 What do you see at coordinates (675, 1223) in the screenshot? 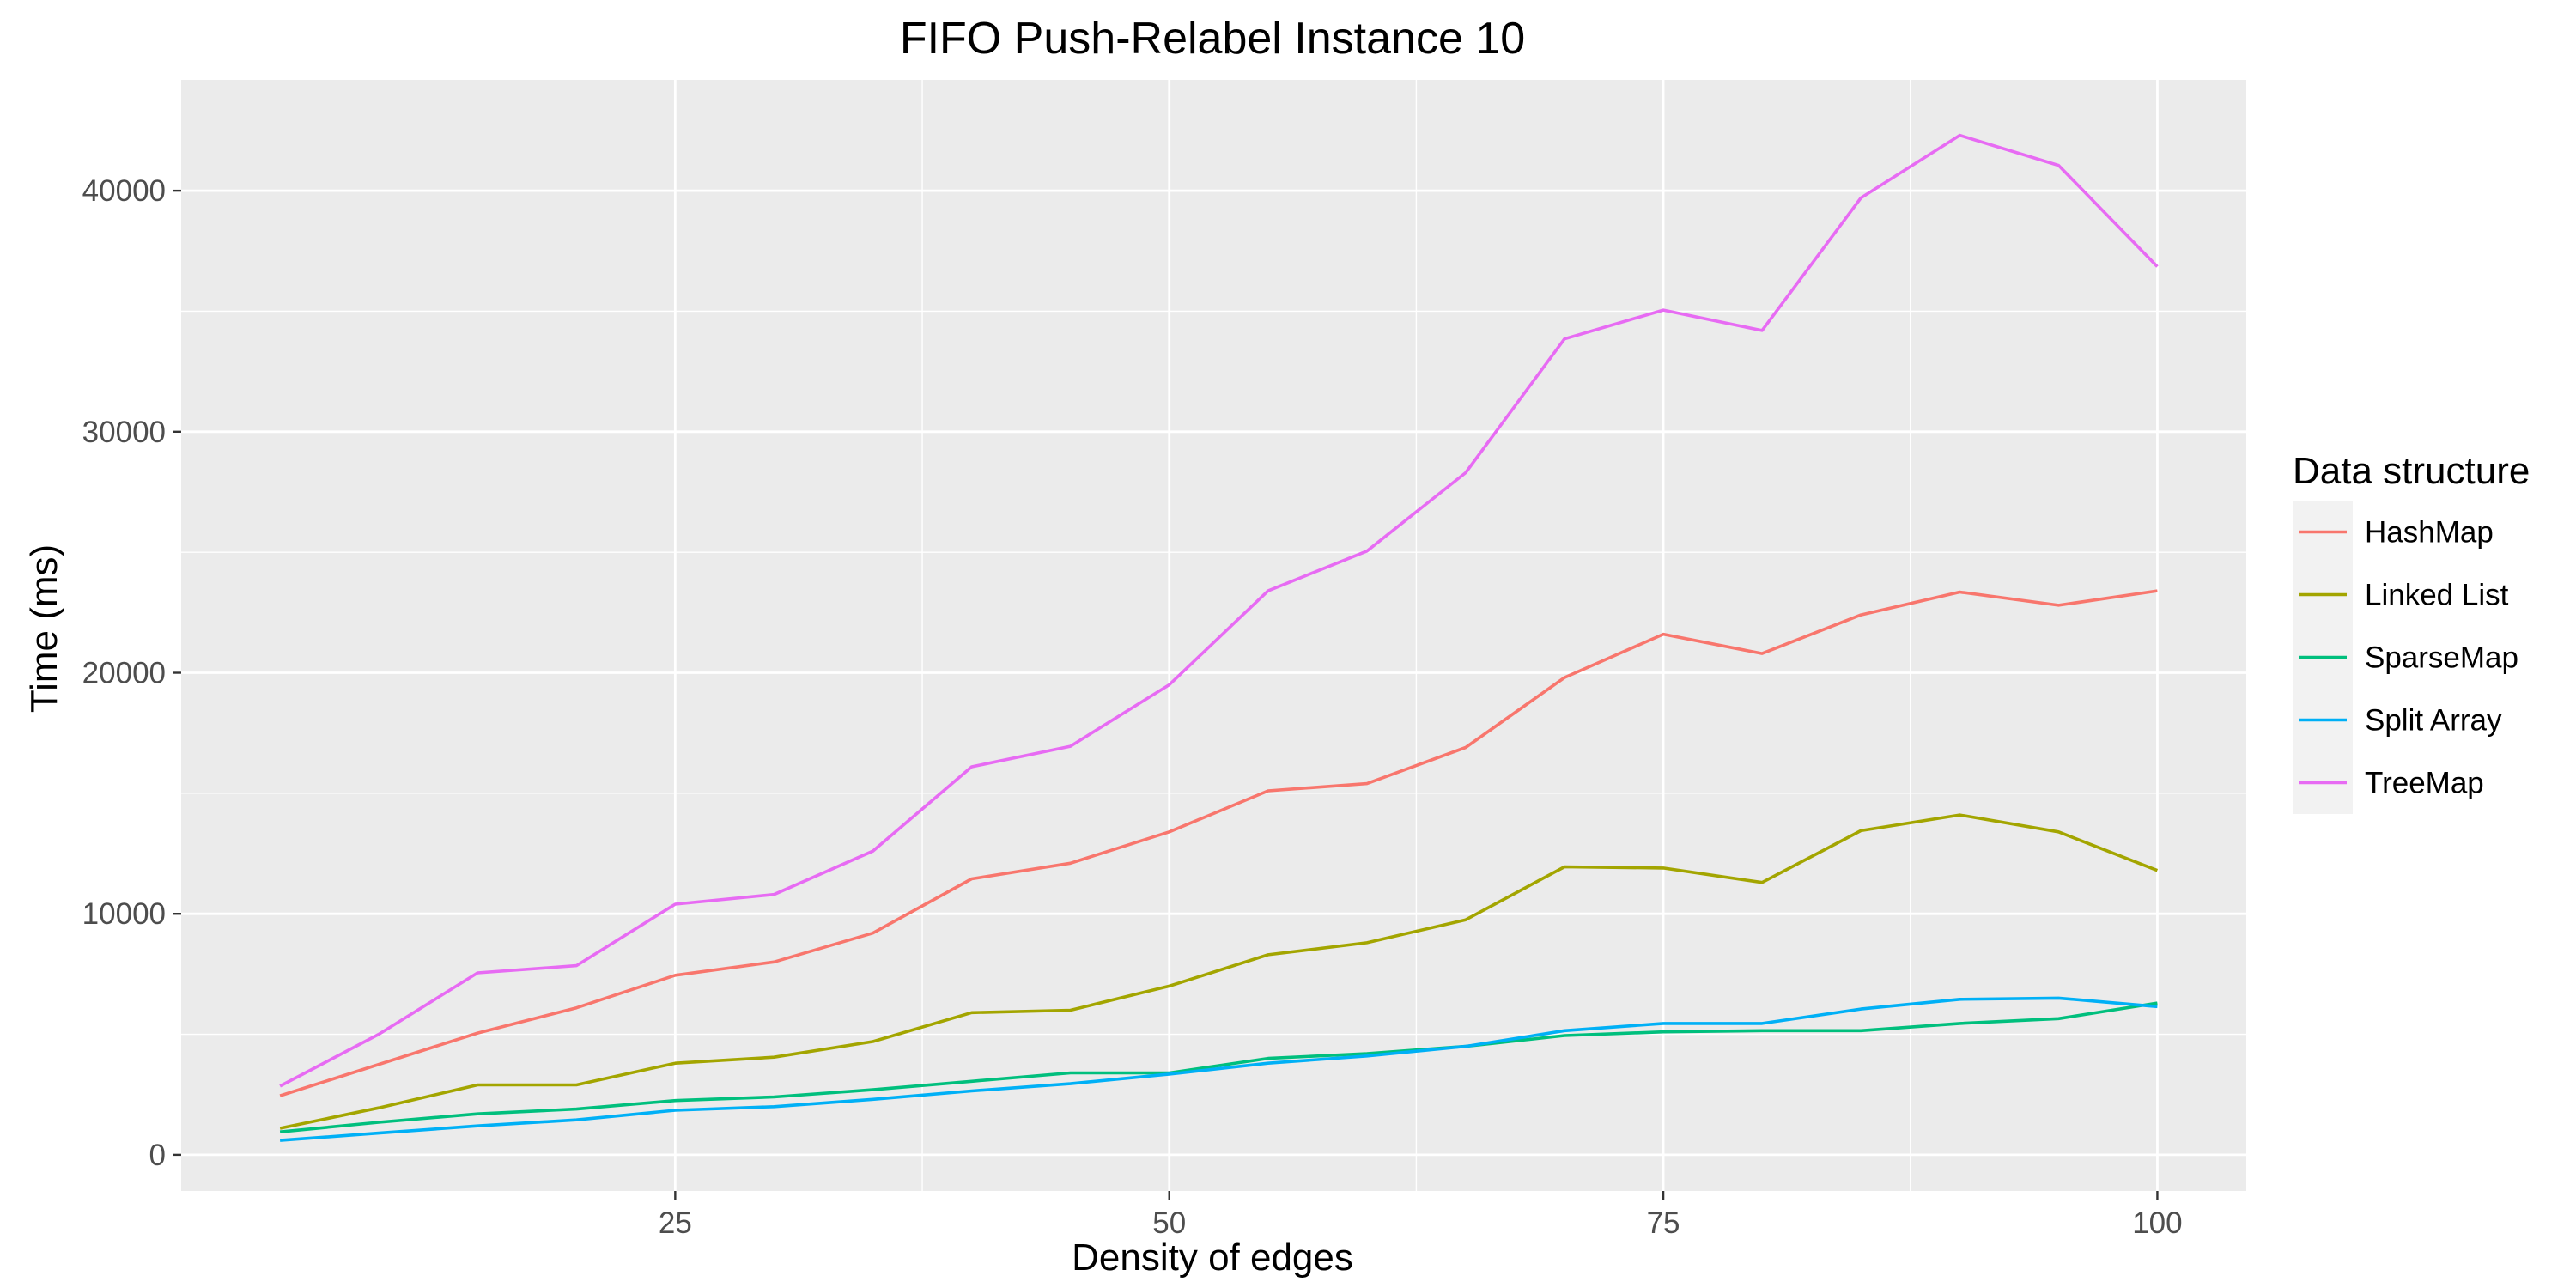
I see `x-tick-label: 25` at bounding box center [675, 1223].